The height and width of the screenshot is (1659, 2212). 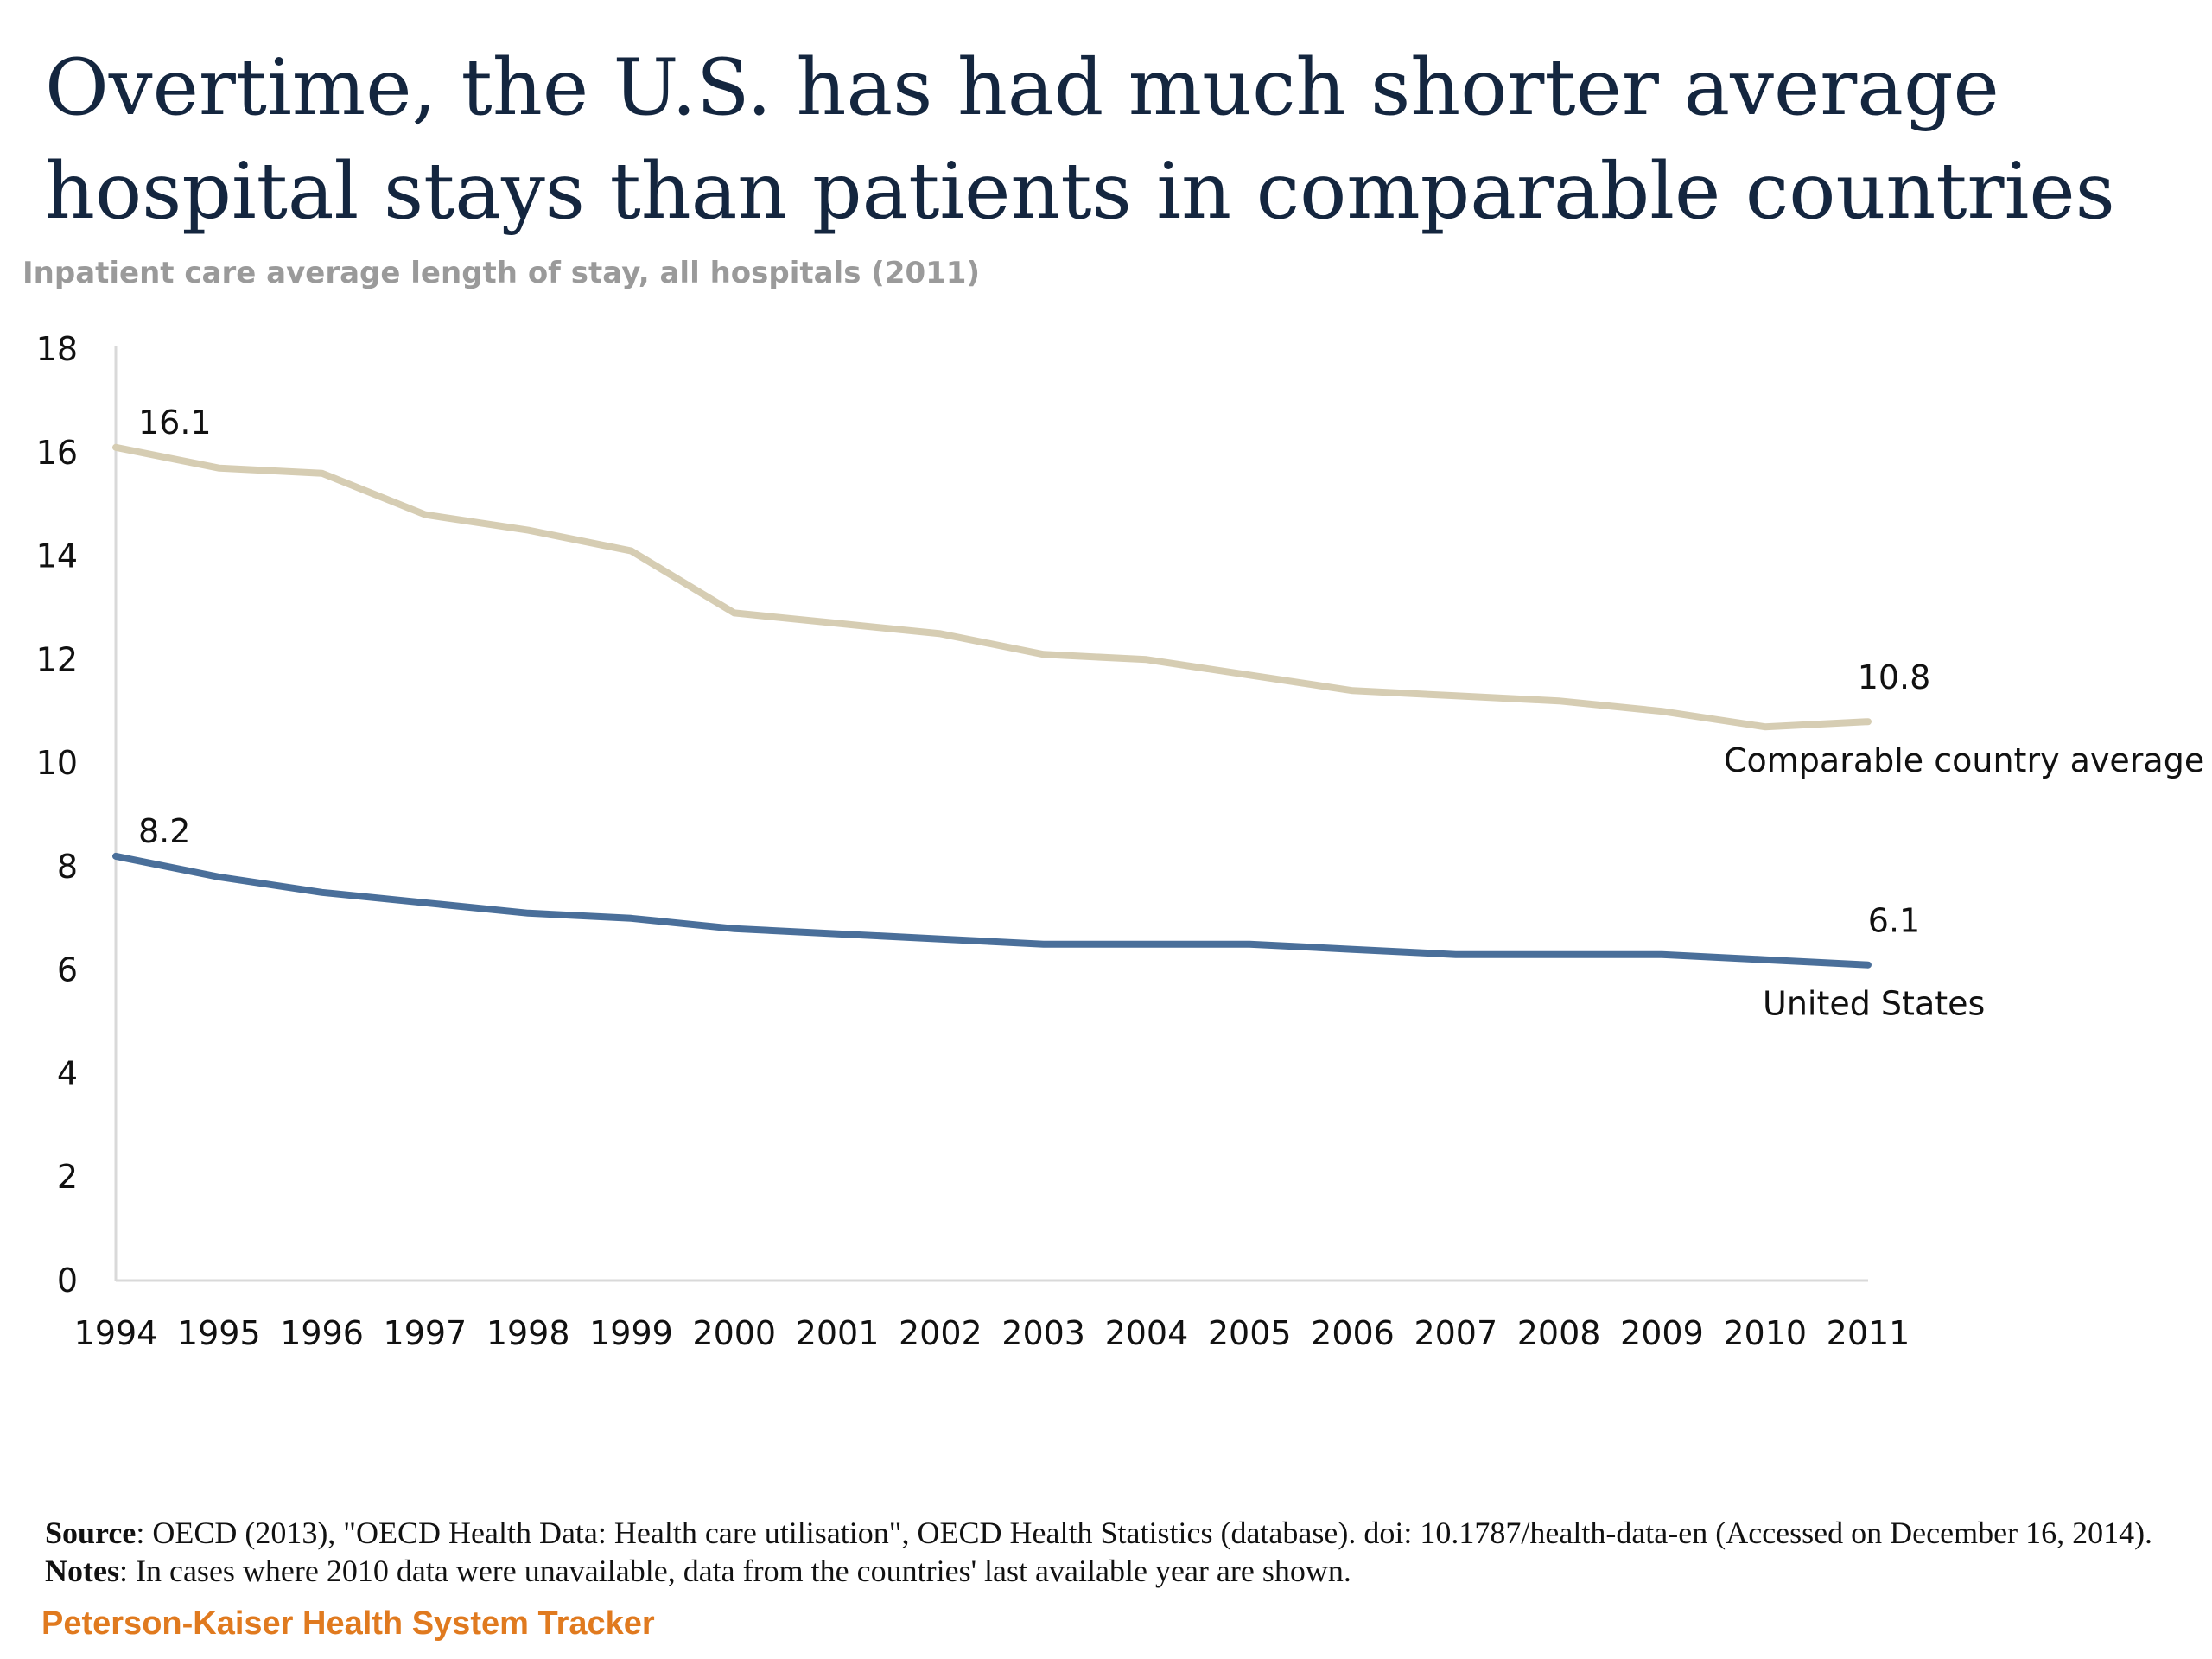 I want to click on x-tick-label: 1994, so click(x=116, y=1333).